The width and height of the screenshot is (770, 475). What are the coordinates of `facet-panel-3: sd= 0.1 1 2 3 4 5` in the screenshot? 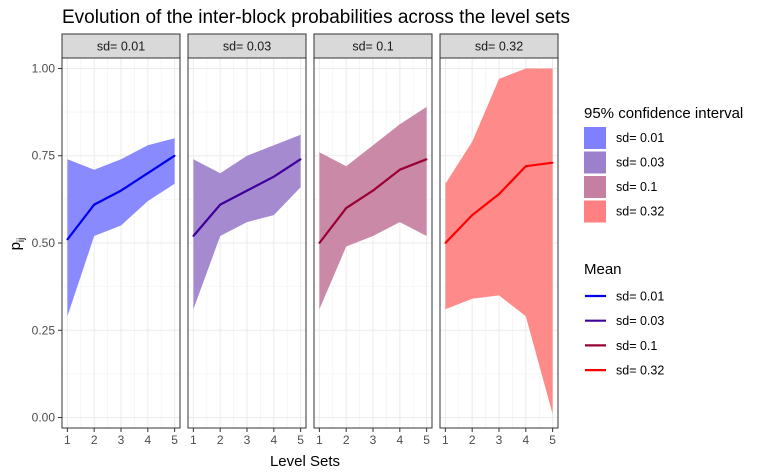 It's located at (373, 240).